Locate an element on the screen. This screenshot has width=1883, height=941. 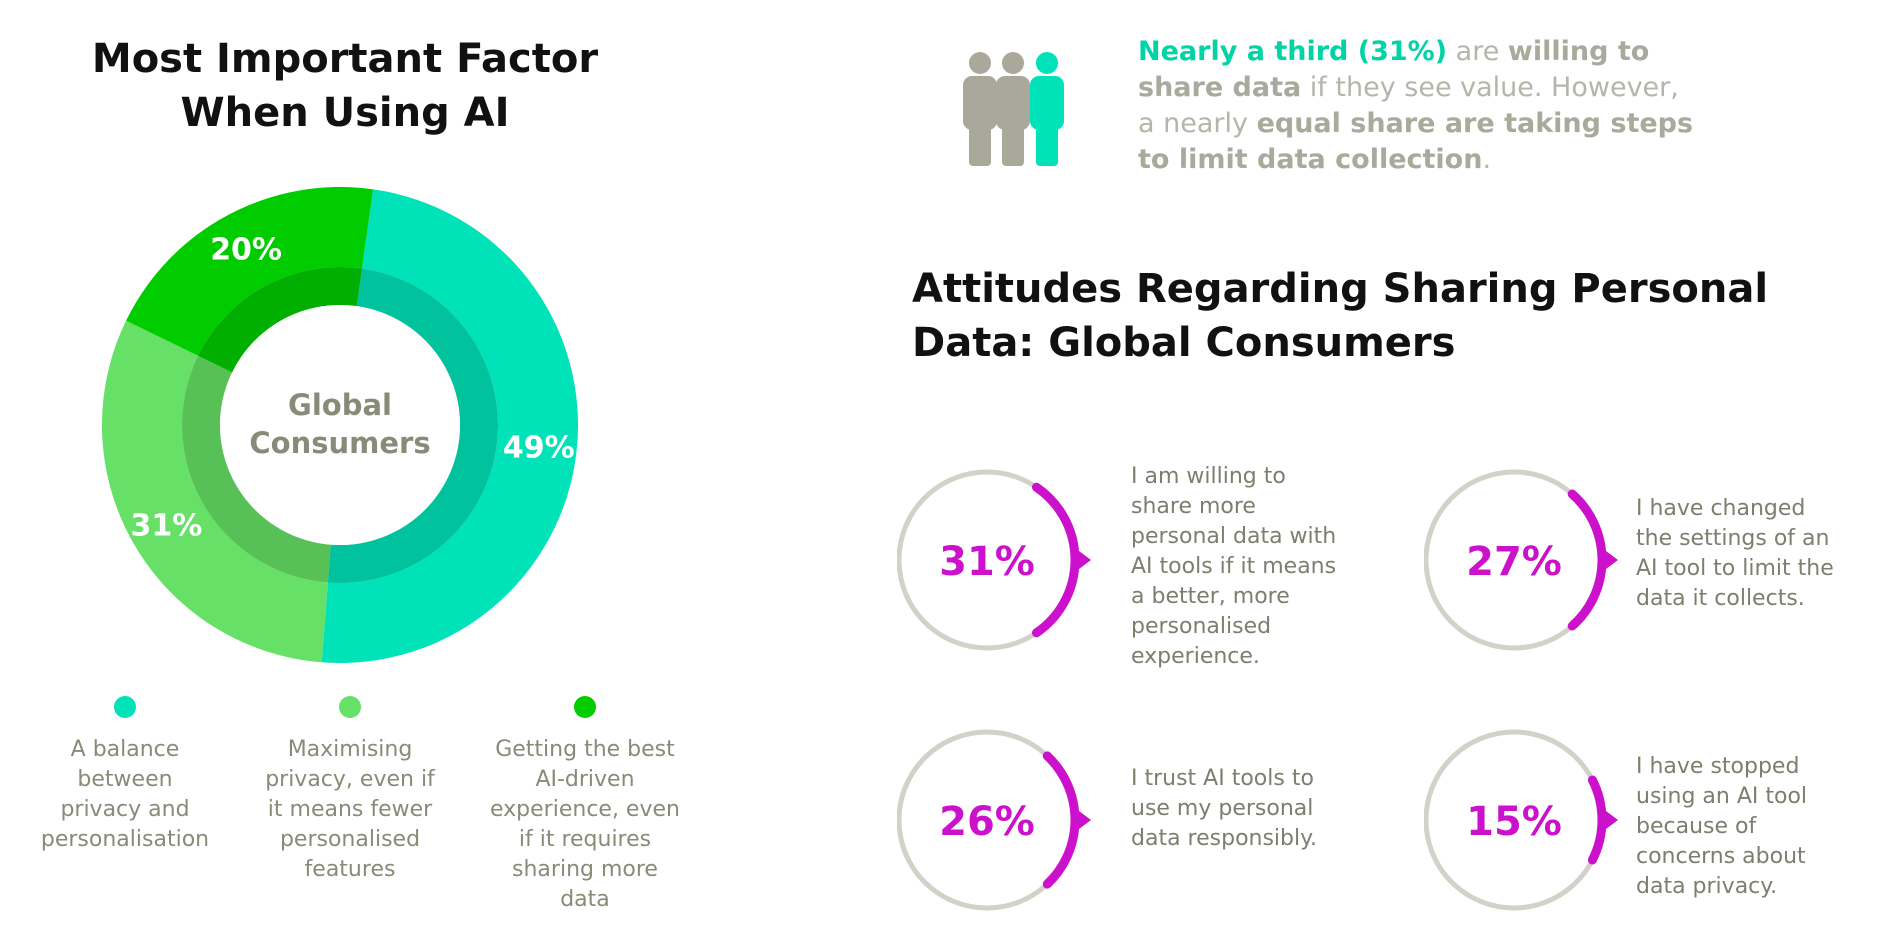
donut-chart: 49% 31% 20% Global Consumers is located at coordinates (340, 425).